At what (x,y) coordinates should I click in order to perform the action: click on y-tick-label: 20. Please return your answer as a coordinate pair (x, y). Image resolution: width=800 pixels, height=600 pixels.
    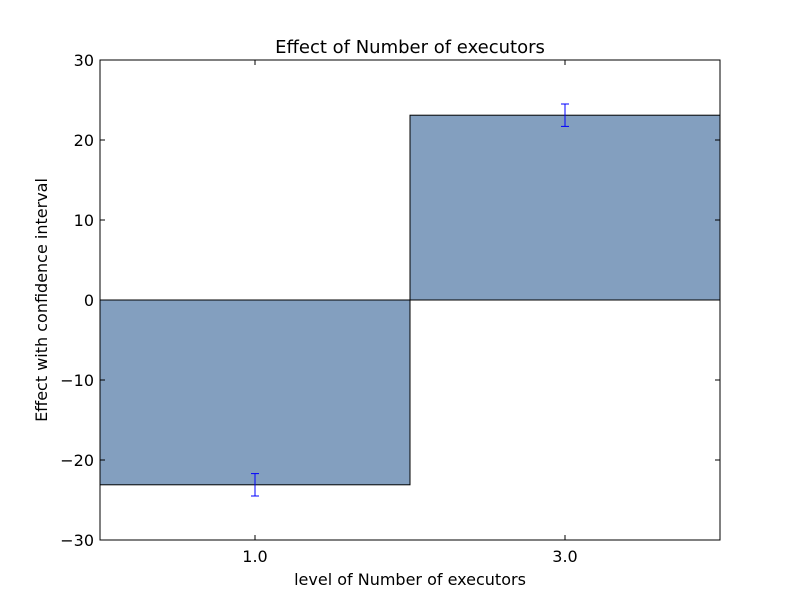
    Looking at the image, I should click on (84, 140).